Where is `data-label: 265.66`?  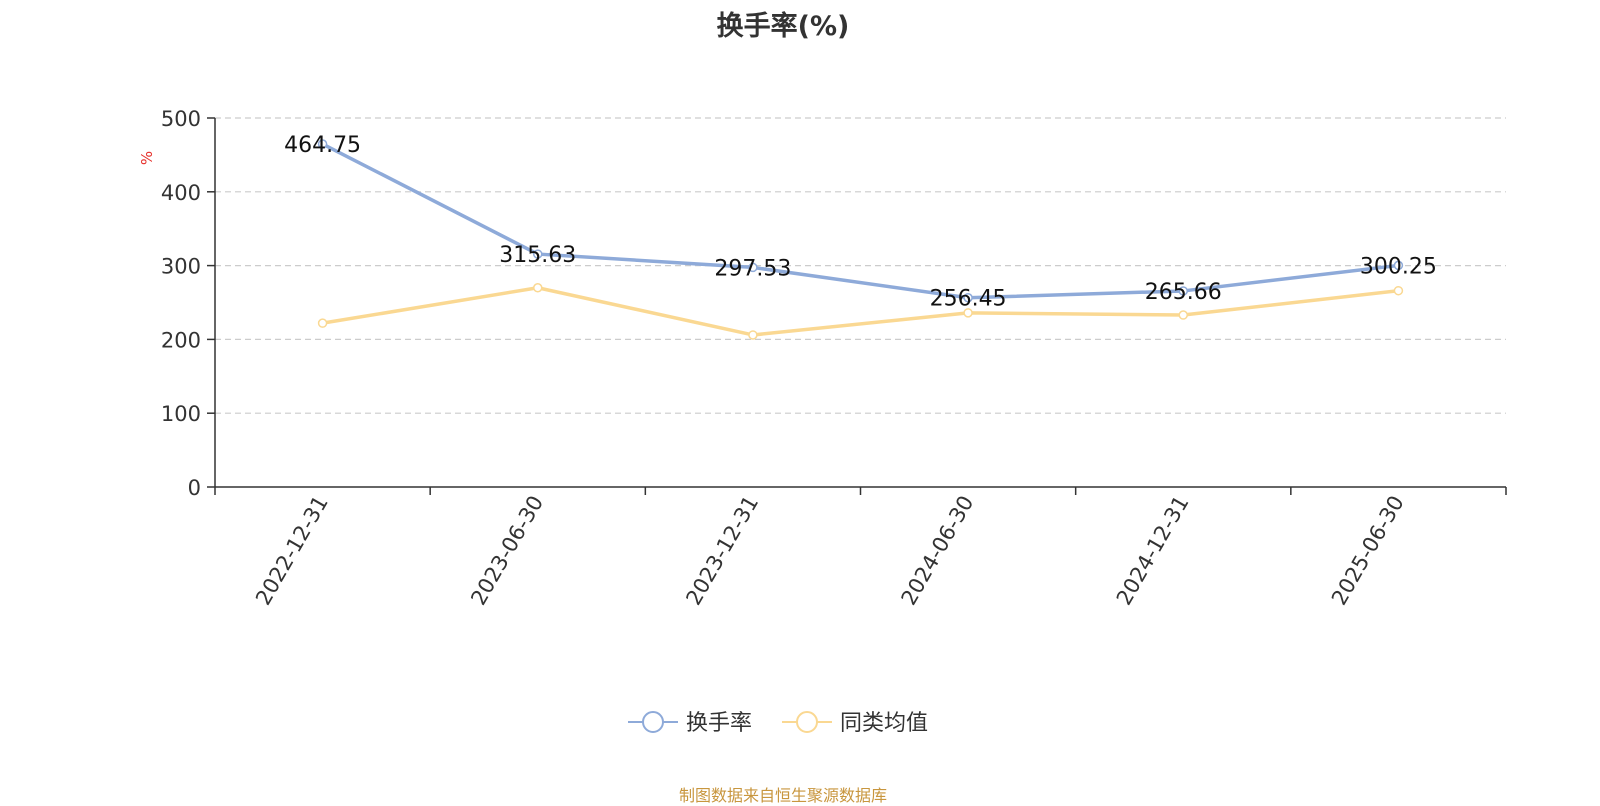 data-label: 265.66 is located at coordinates (1183, 292).